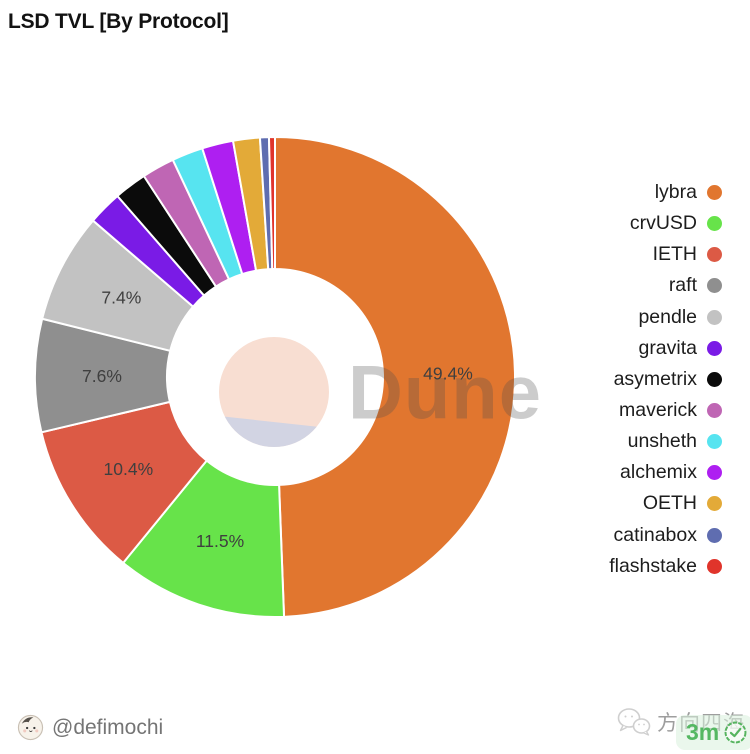  I want to click on time-badge-text: 3m, so click(703, 732).